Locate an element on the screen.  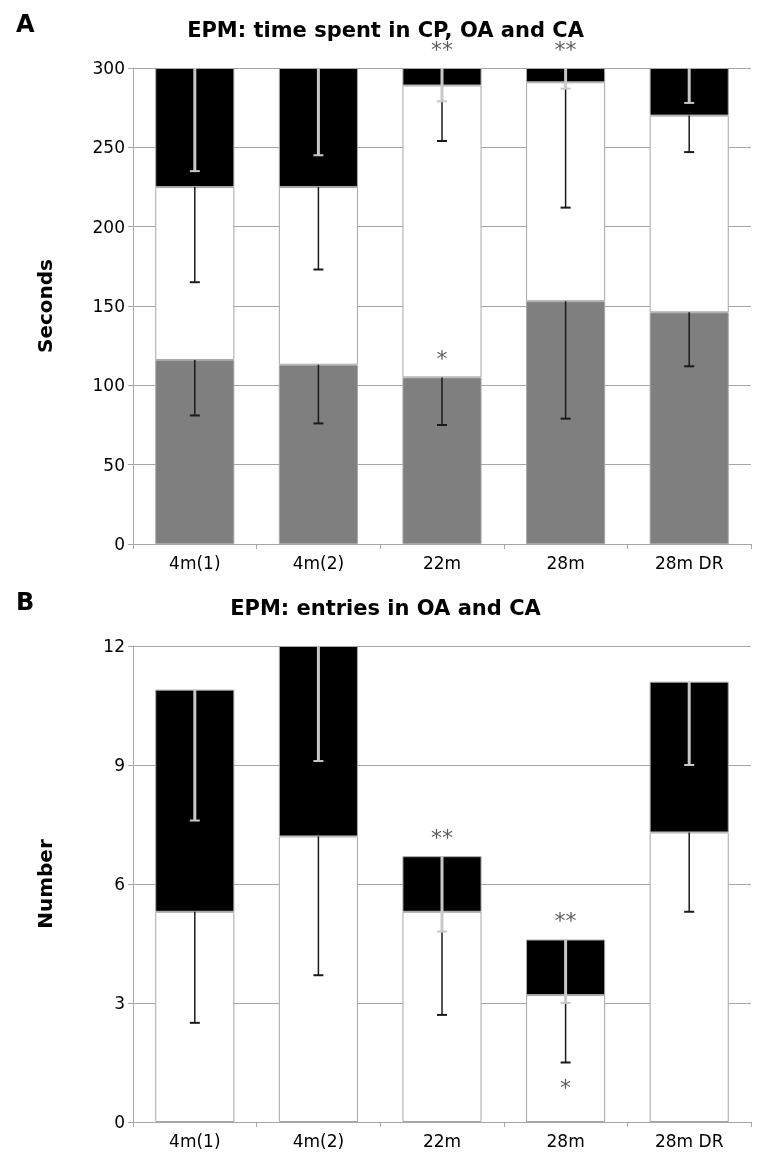
y-tick-label: 100 is located at coordinates (108, 385).